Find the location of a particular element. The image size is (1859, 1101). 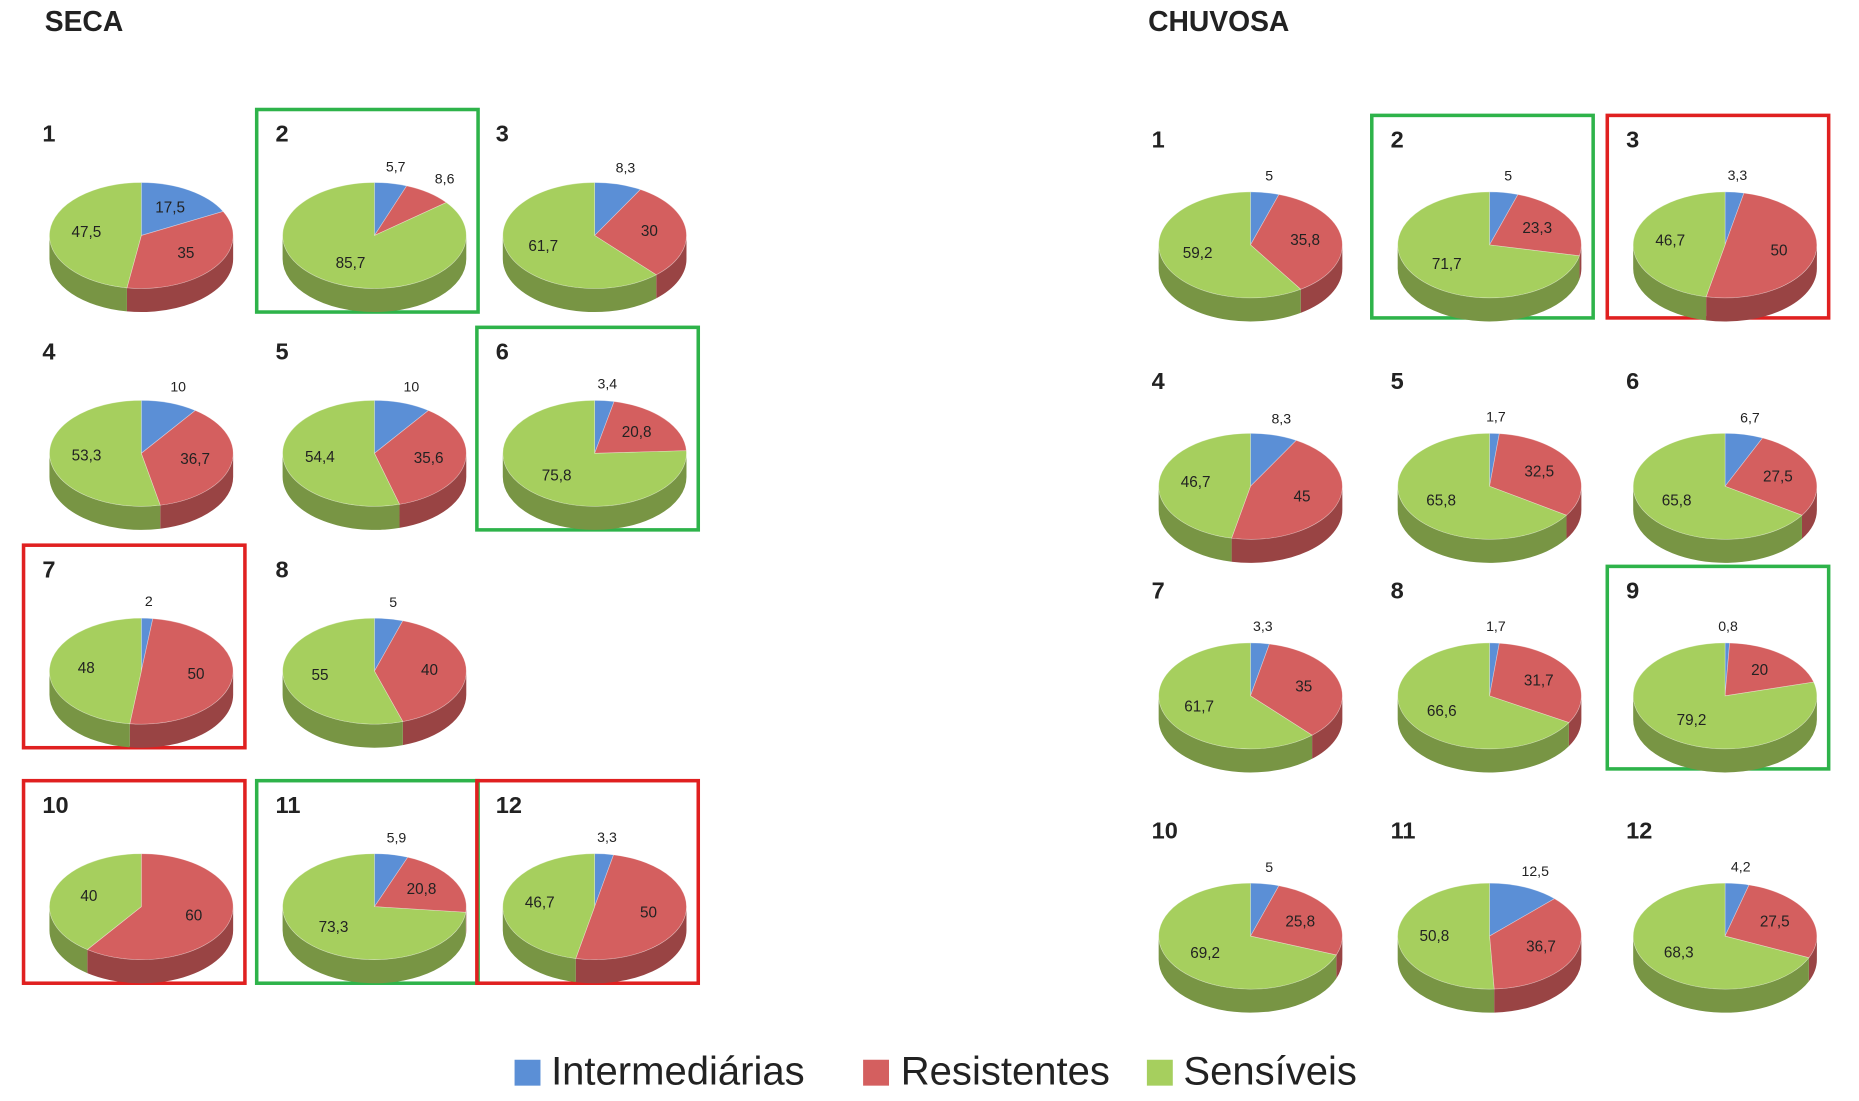

value-label: 66,6 is located at coordinates (1442, 711).